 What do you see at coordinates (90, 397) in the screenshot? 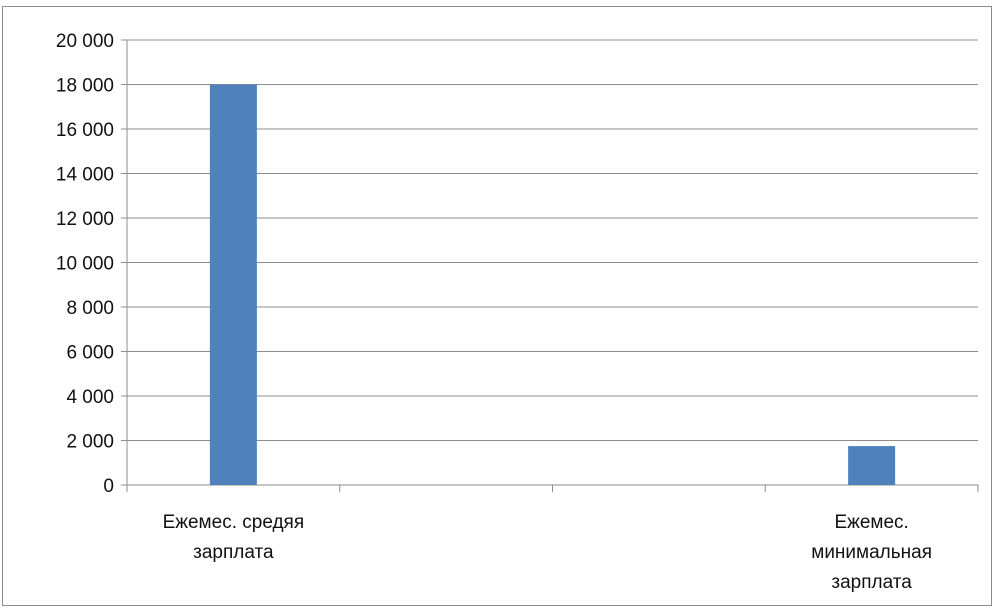
I see `y-tick-label: 4 000` at bounding box center [90, 397].